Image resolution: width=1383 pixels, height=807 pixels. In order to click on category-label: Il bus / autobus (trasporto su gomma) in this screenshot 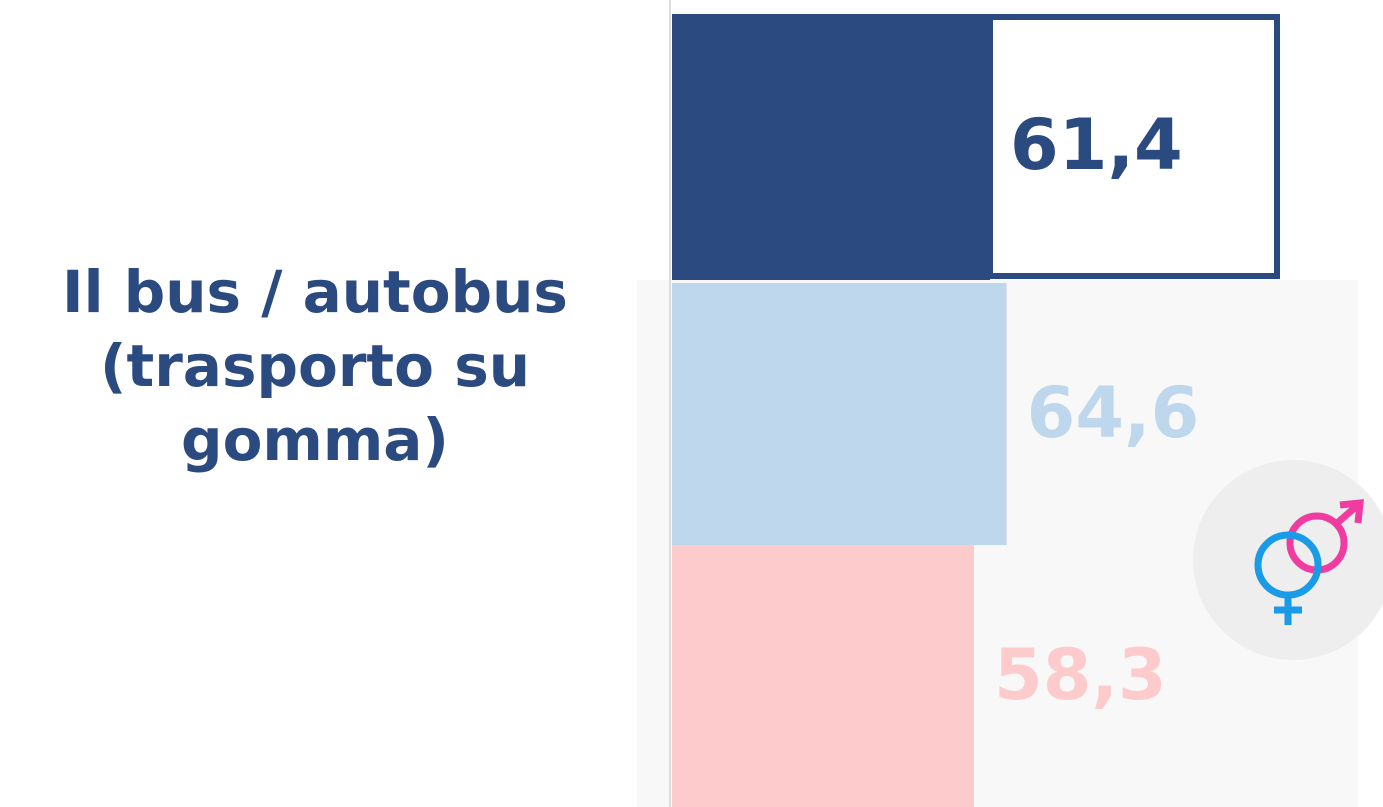, I will do `click(315, 366)`.